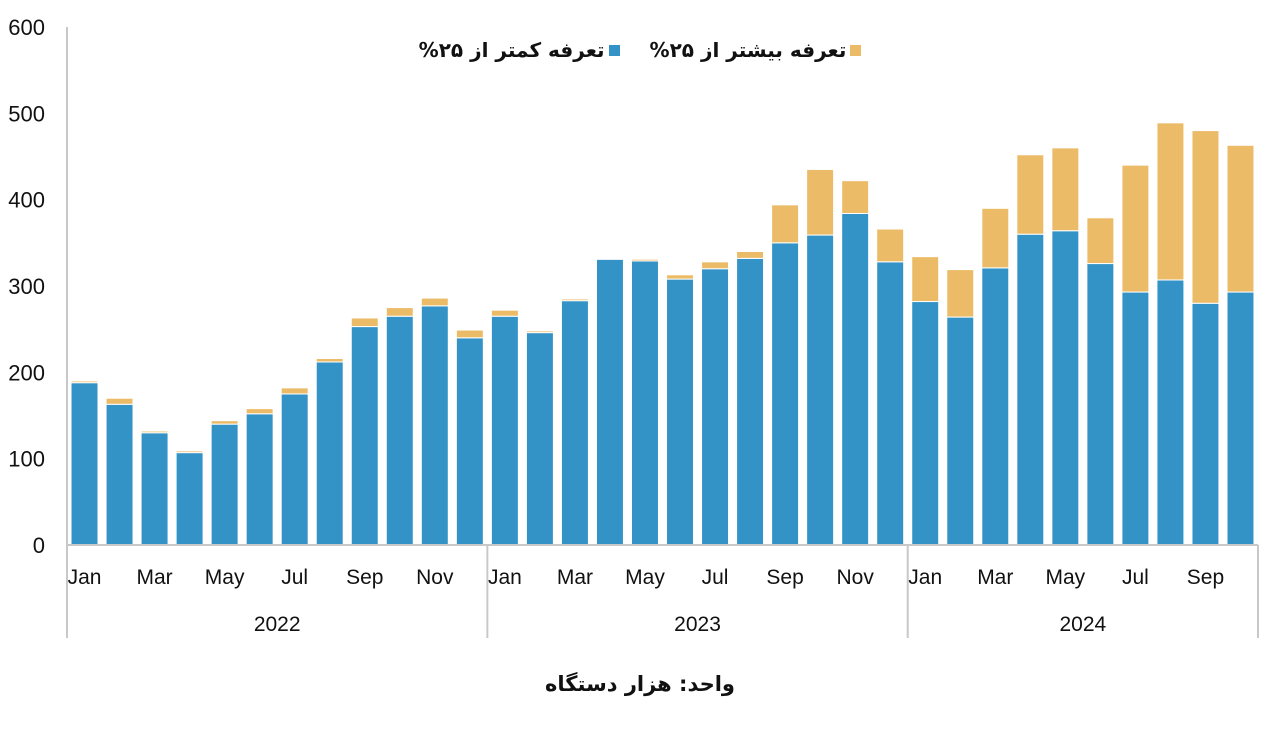  What do you see at coordinates (26, 200) in the screenshot?
I see `y-tick-label: 400` at bounding box center [26, 200].